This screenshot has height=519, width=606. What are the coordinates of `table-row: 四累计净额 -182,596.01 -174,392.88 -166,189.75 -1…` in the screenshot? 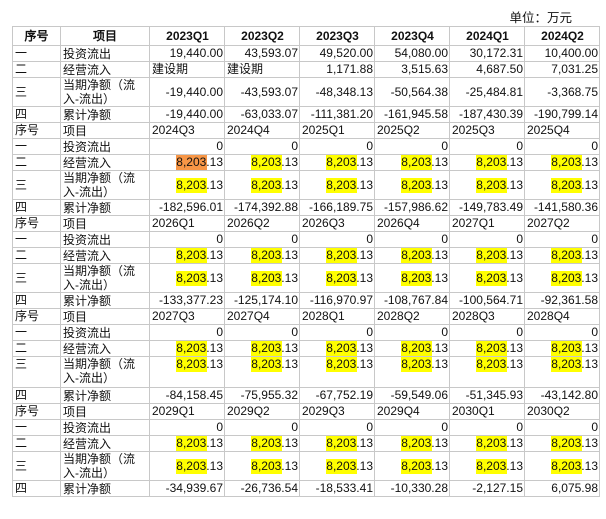 It's located at (306, 207).